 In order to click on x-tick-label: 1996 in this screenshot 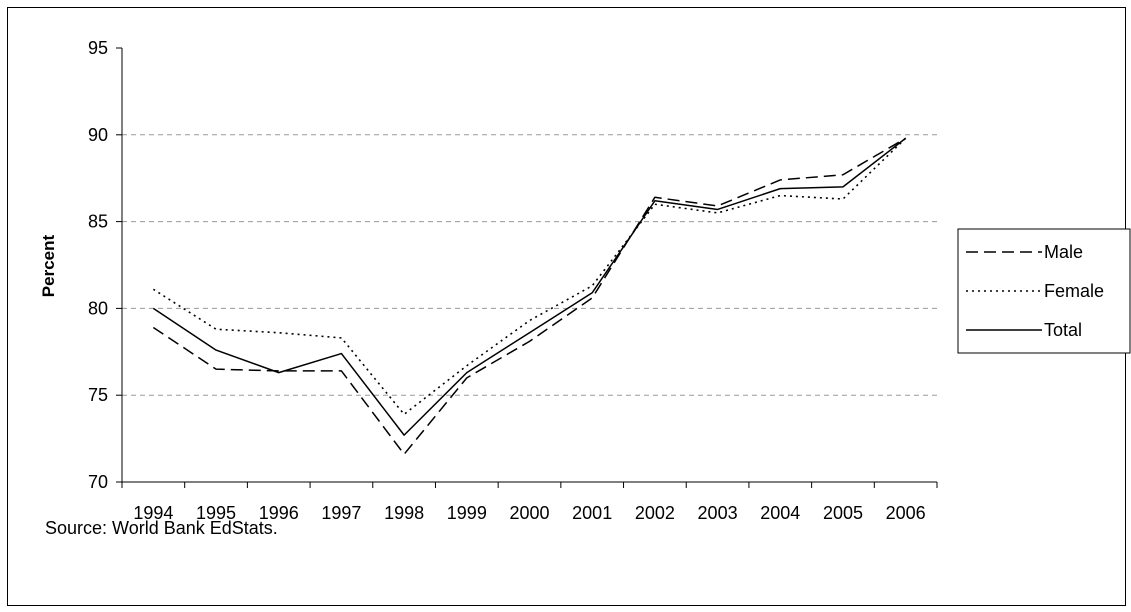, I will do `click(279, 513)`.